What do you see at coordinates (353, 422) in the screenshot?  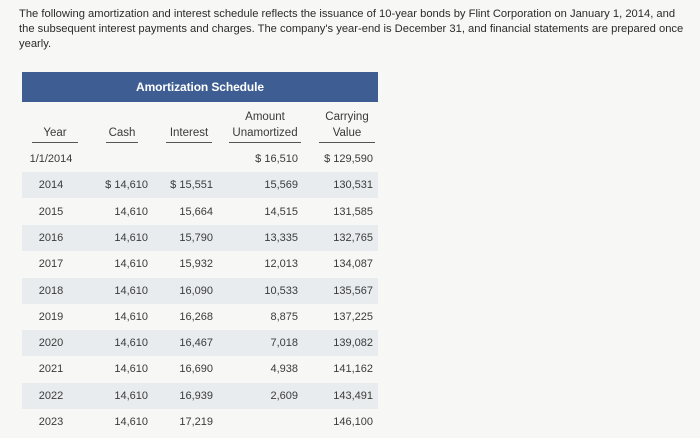 I see `carrying-value-cell: 146,100` at bounding box center [353, 422].